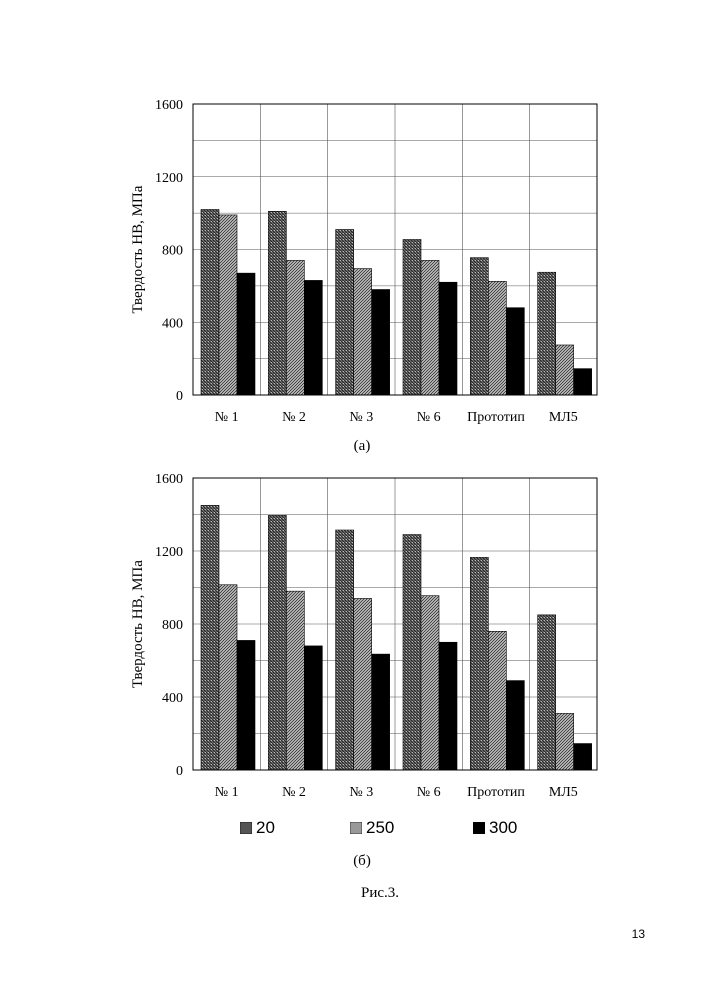 This screenshot has height=1000, width=707. I want to click on legend-label-250: 250, so click(380, 827).